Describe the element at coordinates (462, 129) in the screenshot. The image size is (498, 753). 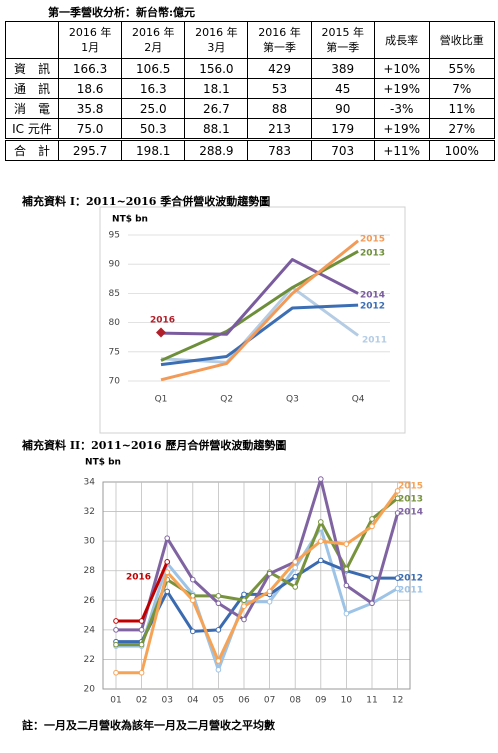
I see `table-cell: 27%` at that location.